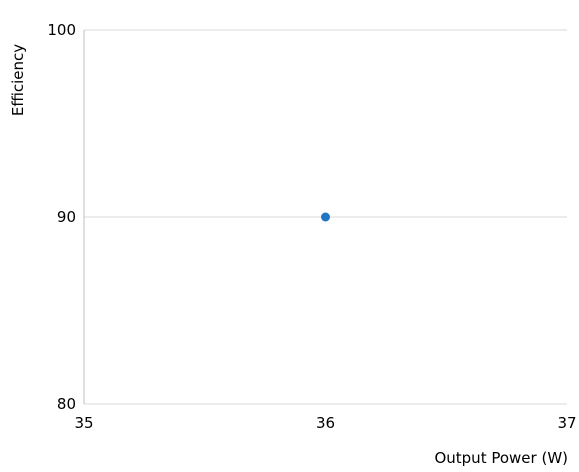 The height and width of the screenshot is (472, 579). What do you see at coordinates (61, 30) in the screenshot?
I see `y-tick-label: 100` at bounding box center [61, 30].